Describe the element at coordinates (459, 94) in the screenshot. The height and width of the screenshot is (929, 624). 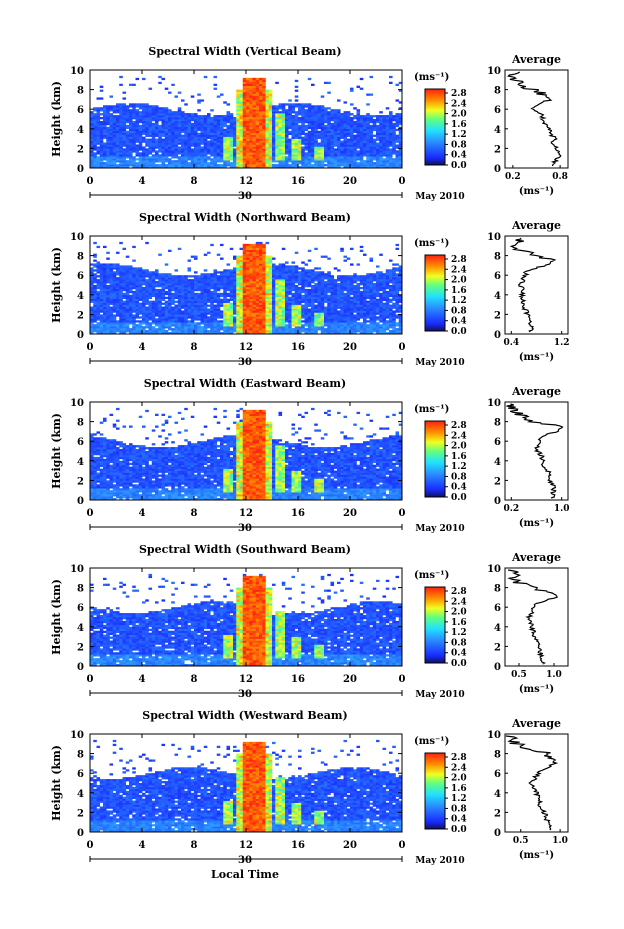
I see `colorbar-tick-label: 2.8` at that location.